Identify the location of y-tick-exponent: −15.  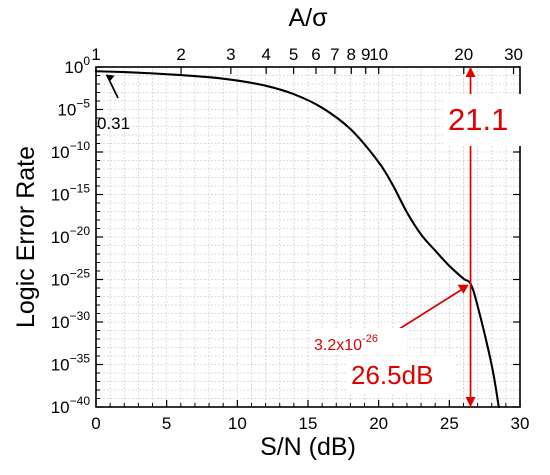
(80, 189).